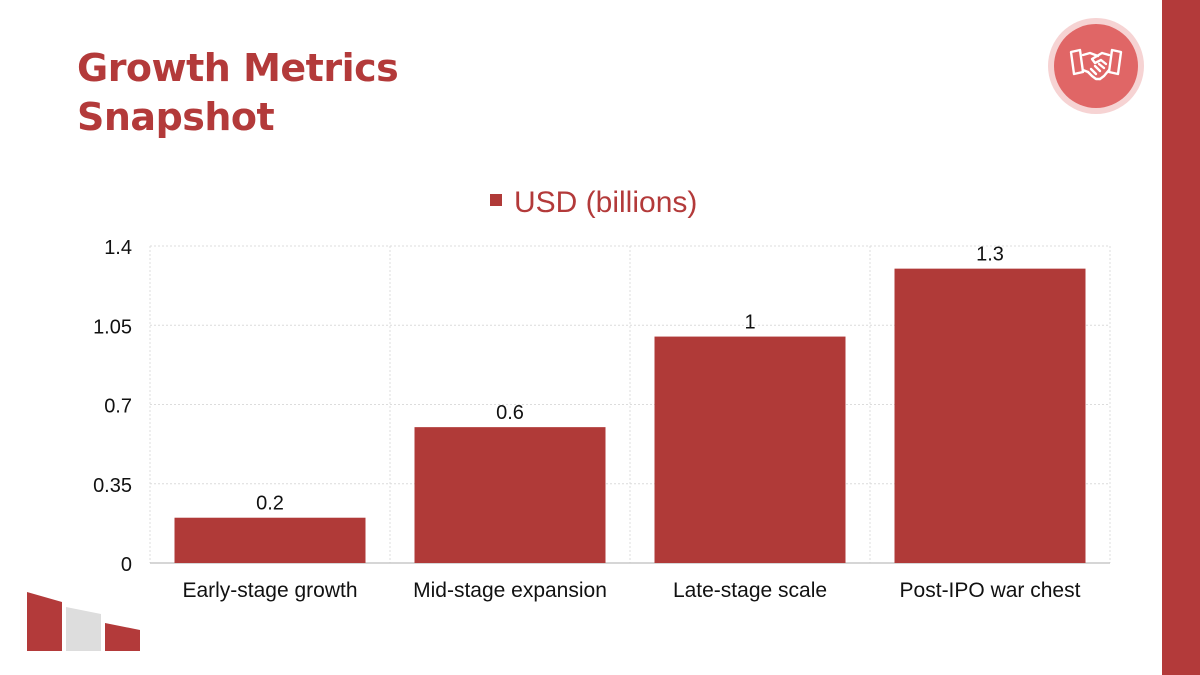  Describe the element at coordinates (118, 407) in the screenshot. I see `y-tick-label: 0.7` at that location.